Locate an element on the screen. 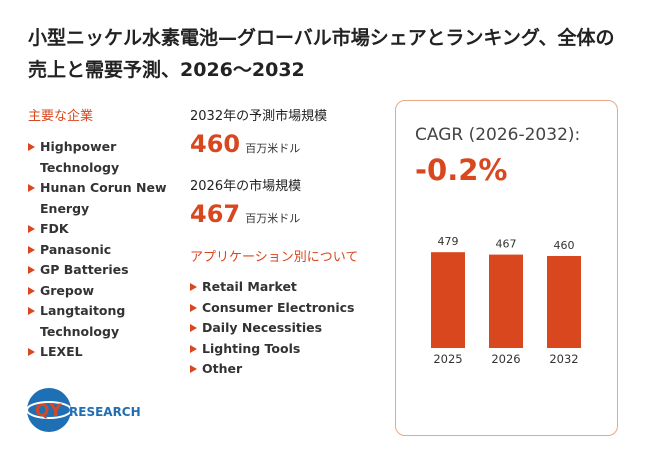 The image size is (648, 454). list-item: GP Batteries is located at coordinates (103, 270).